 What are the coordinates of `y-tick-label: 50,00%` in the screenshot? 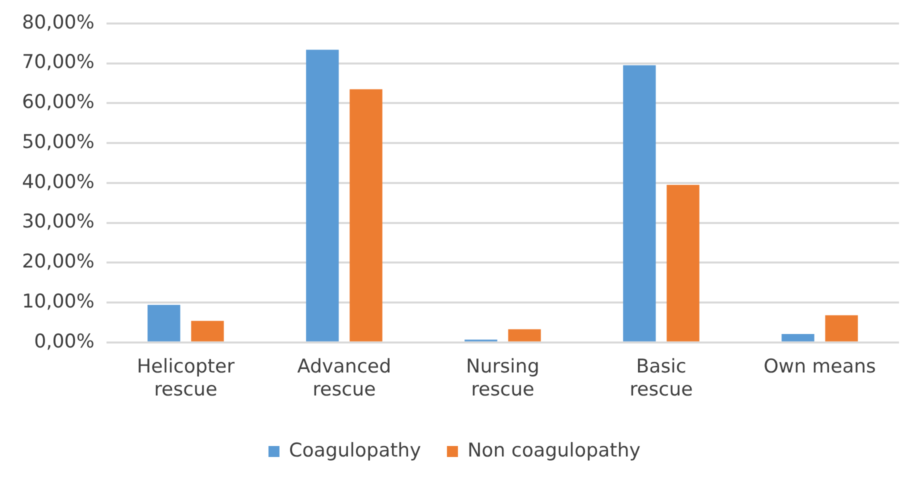 It's located at (58, 141).